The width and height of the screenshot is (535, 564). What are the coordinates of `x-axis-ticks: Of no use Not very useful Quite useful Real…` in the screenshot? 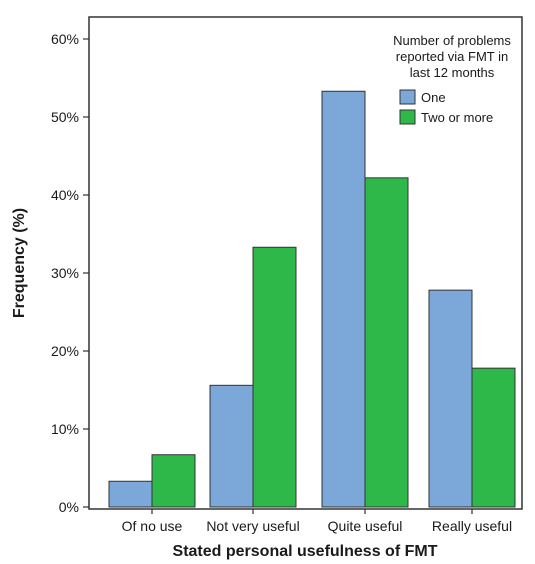 It's located at (317, 521).